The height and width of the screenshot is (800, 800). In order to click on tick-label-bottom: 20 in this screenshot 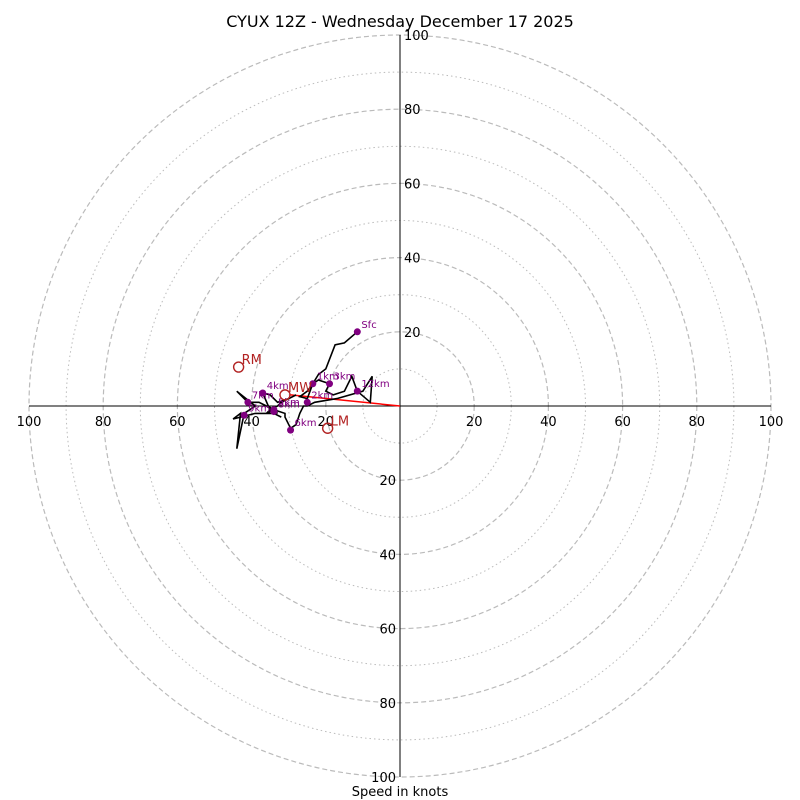, I will do `click(387, 481)`.